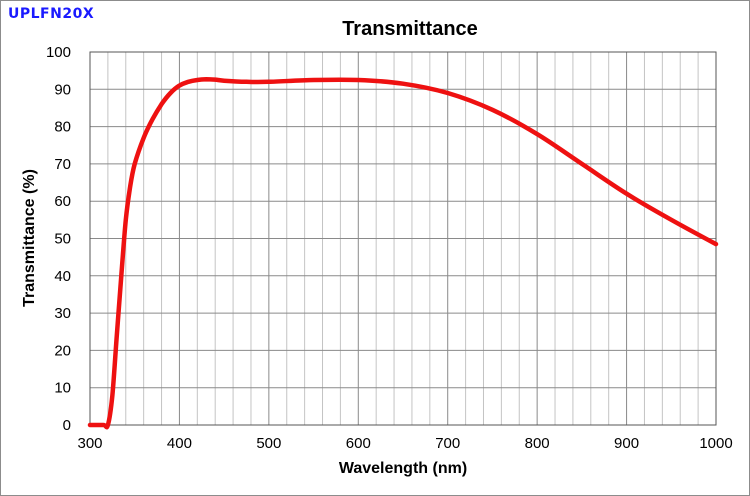 Image resolution: width=750 pixels, height=496 pixels. What do you see at coordinates (447, 443) in the screenshot?
I see `x-tick-label: 700` at bounding box center [447, 443].